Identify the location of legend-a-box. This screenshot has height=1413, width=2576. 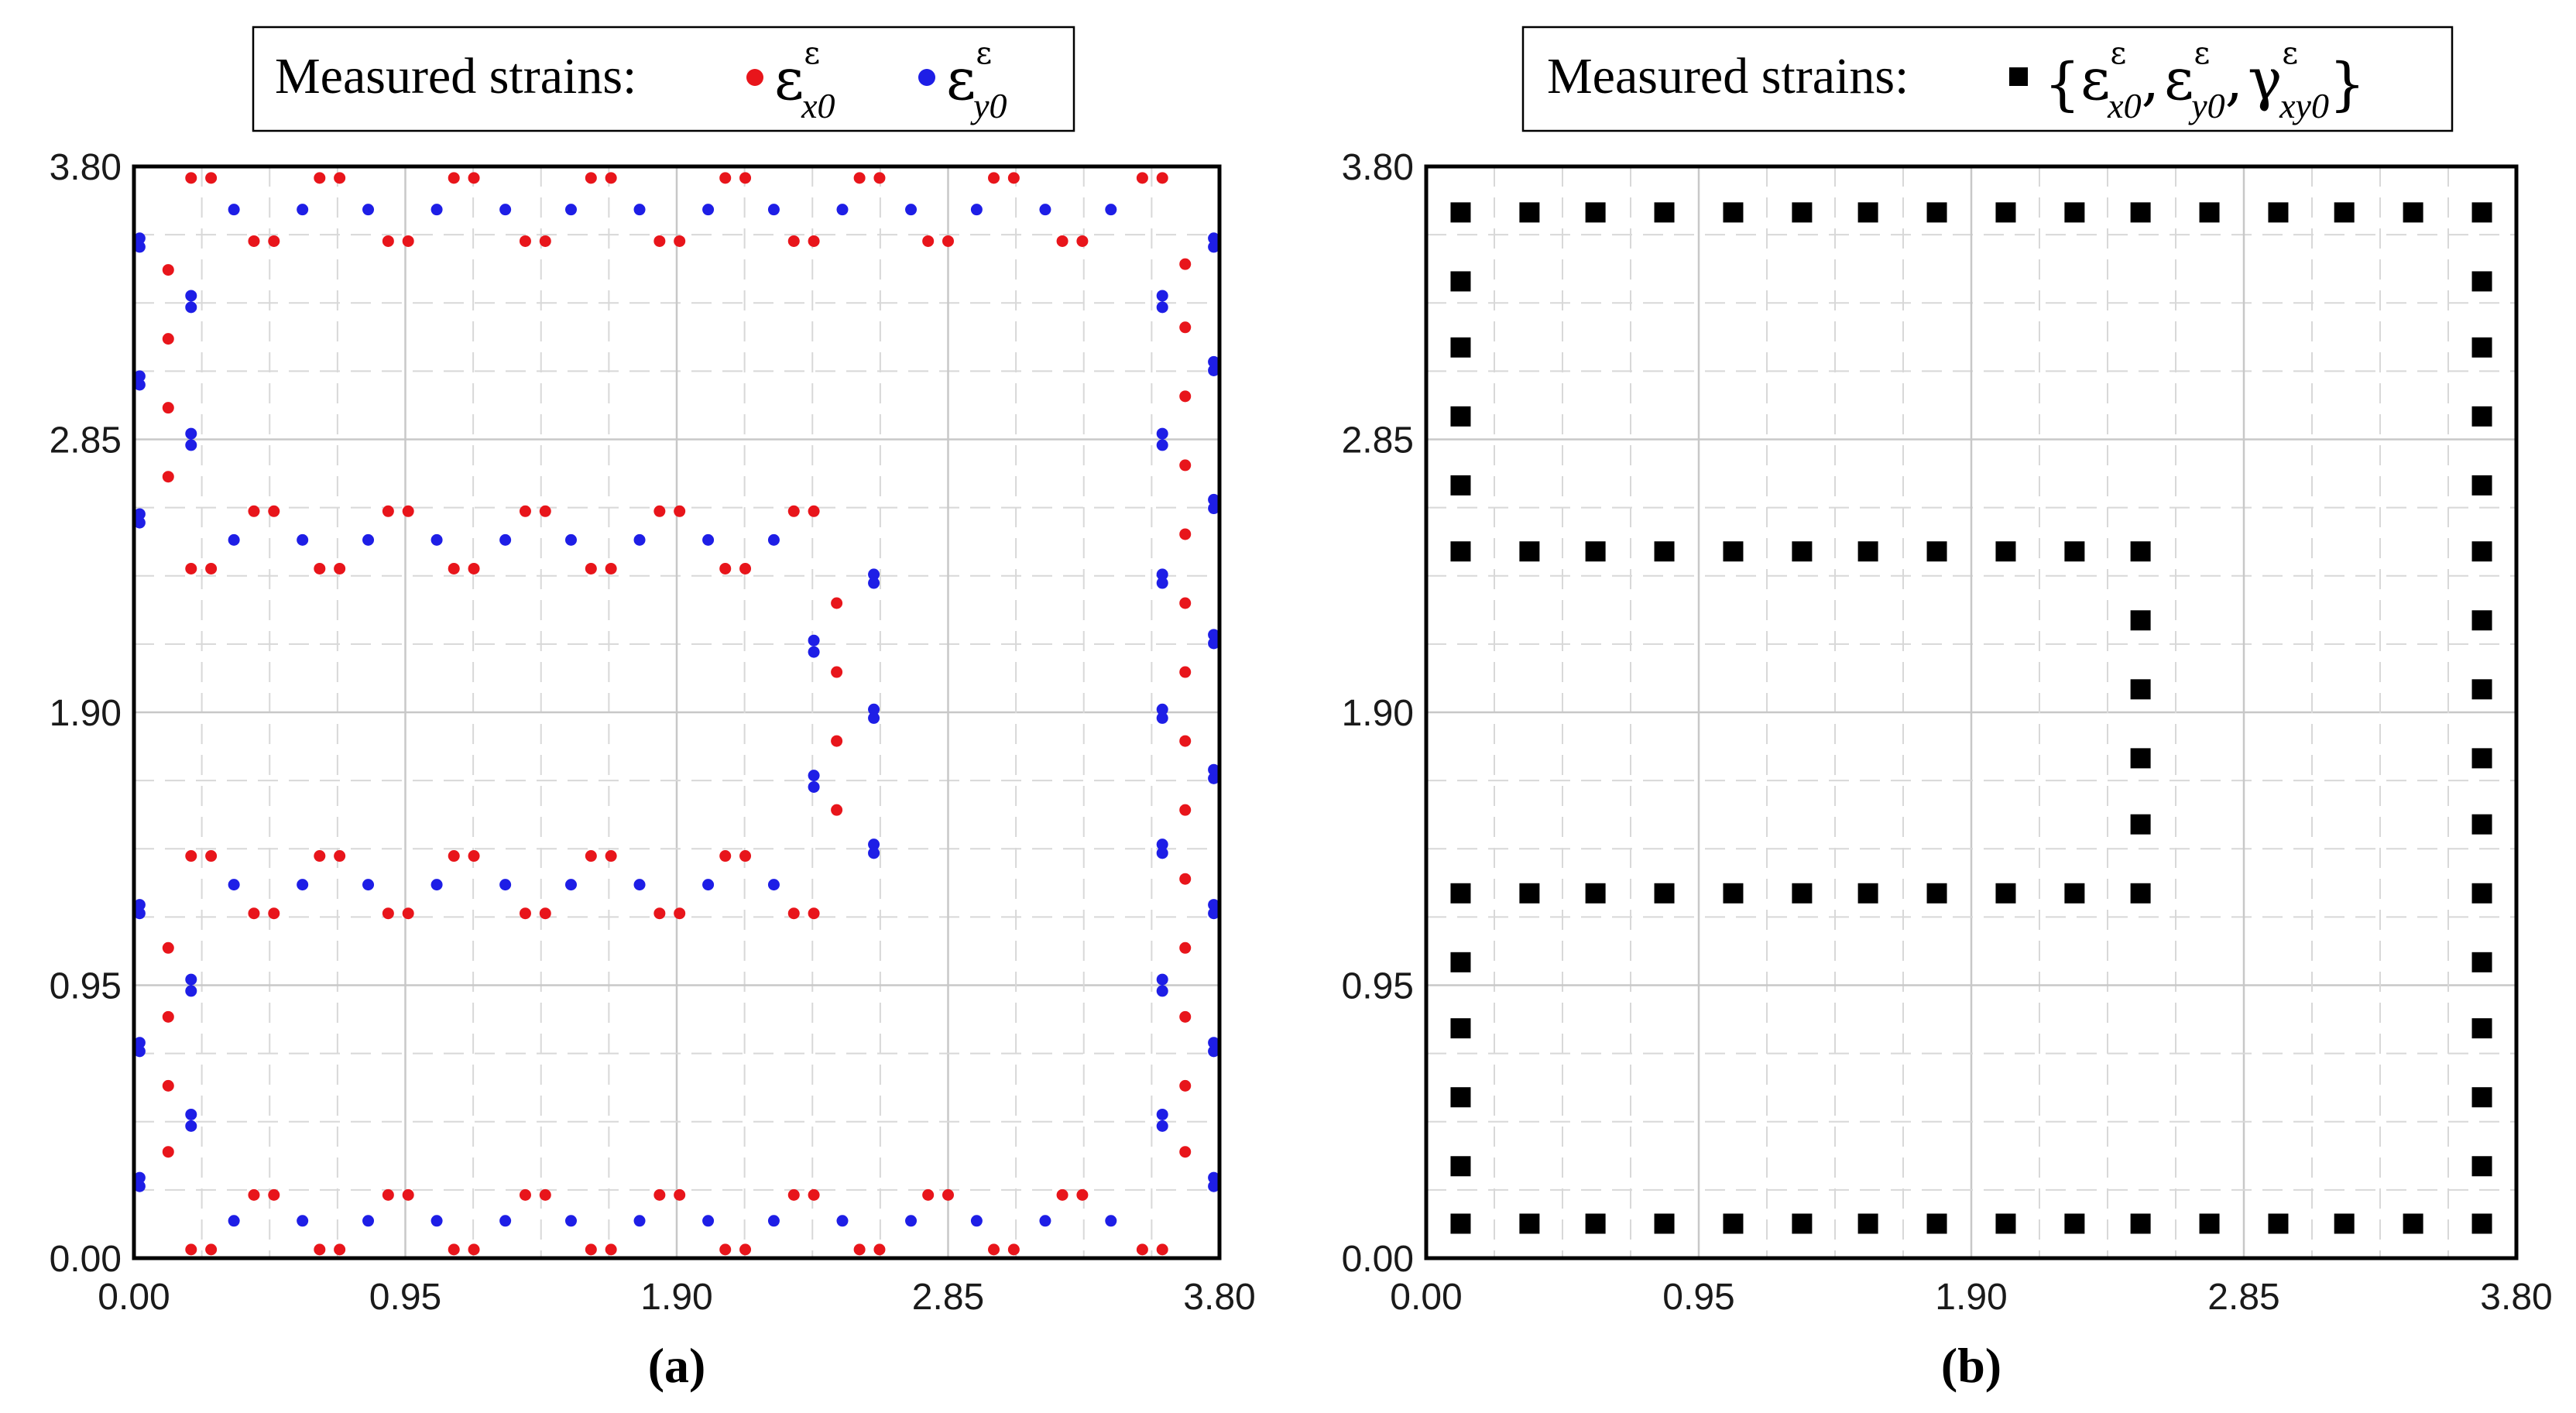
(663, 79).